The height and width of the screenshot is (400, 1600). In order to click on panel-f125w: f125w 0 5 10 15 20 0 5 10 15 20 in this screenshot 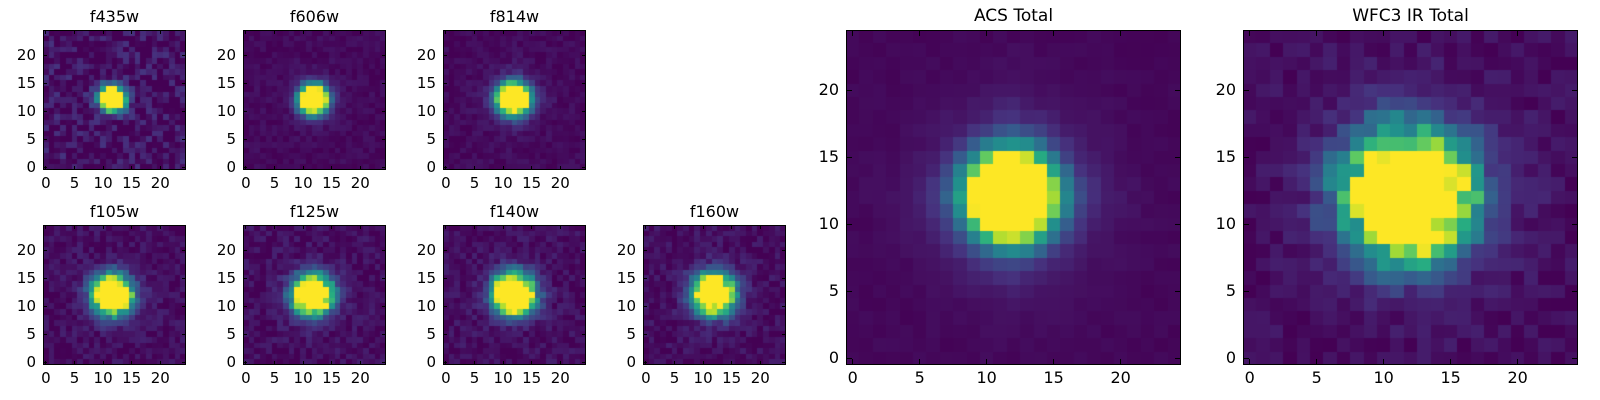, I will do `click(301, 294)`.